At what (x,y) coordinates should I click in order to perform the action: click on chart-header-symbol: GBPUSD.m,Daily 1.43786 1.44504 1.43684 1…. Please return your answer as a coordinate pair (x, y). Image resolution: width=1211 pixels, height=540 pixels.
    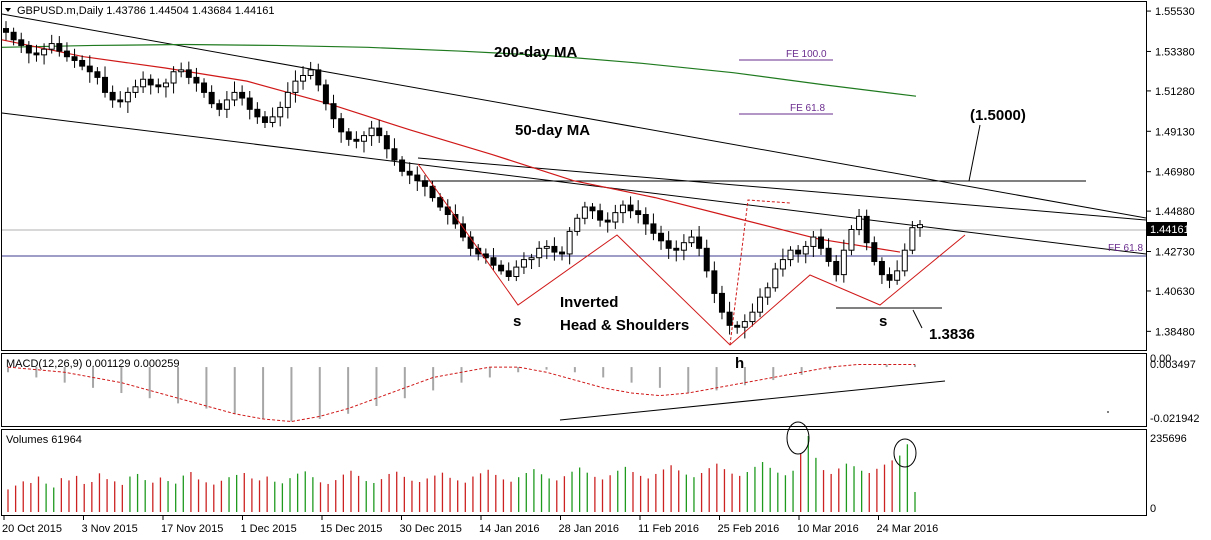
    Looking at the image, I should click on (146, 11).